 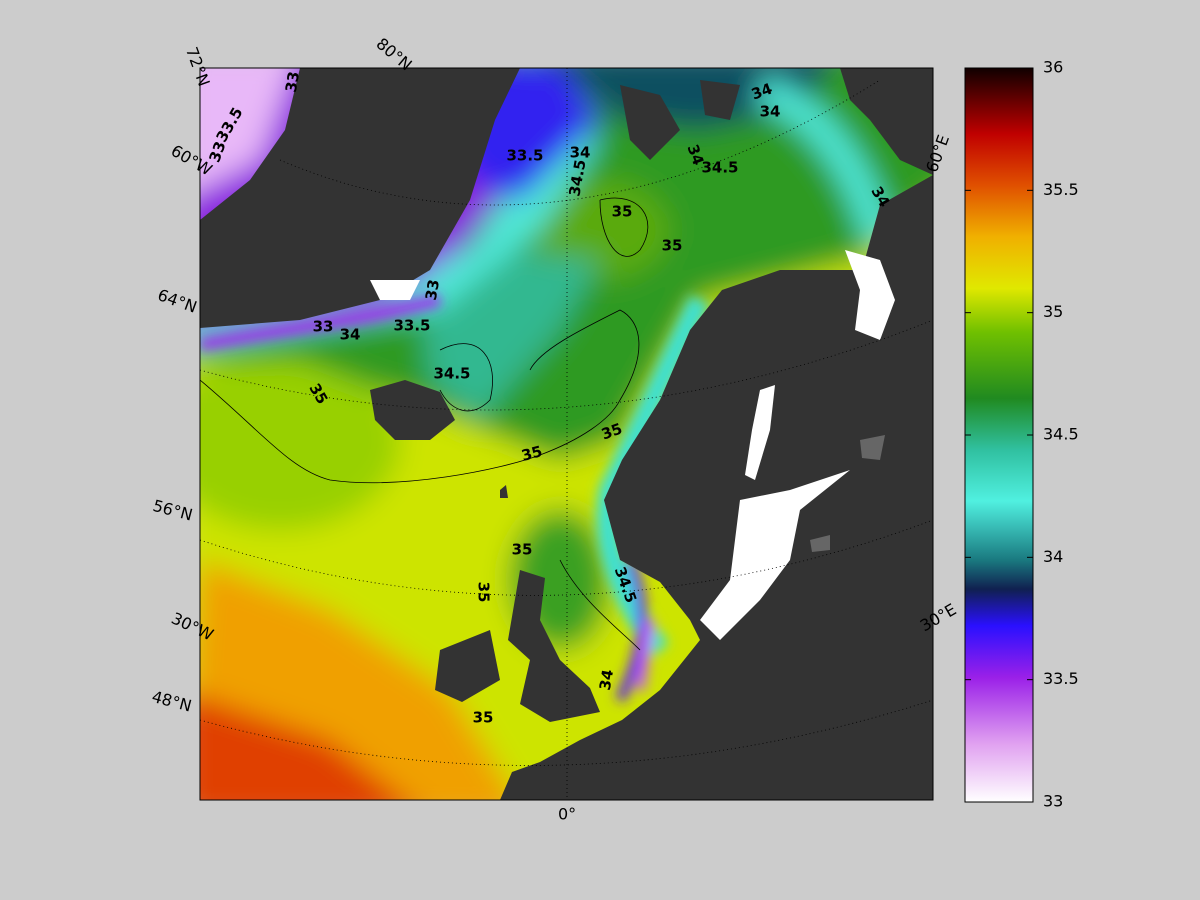 I want to click on novaya-zemlya, so click(x=886, y=121).